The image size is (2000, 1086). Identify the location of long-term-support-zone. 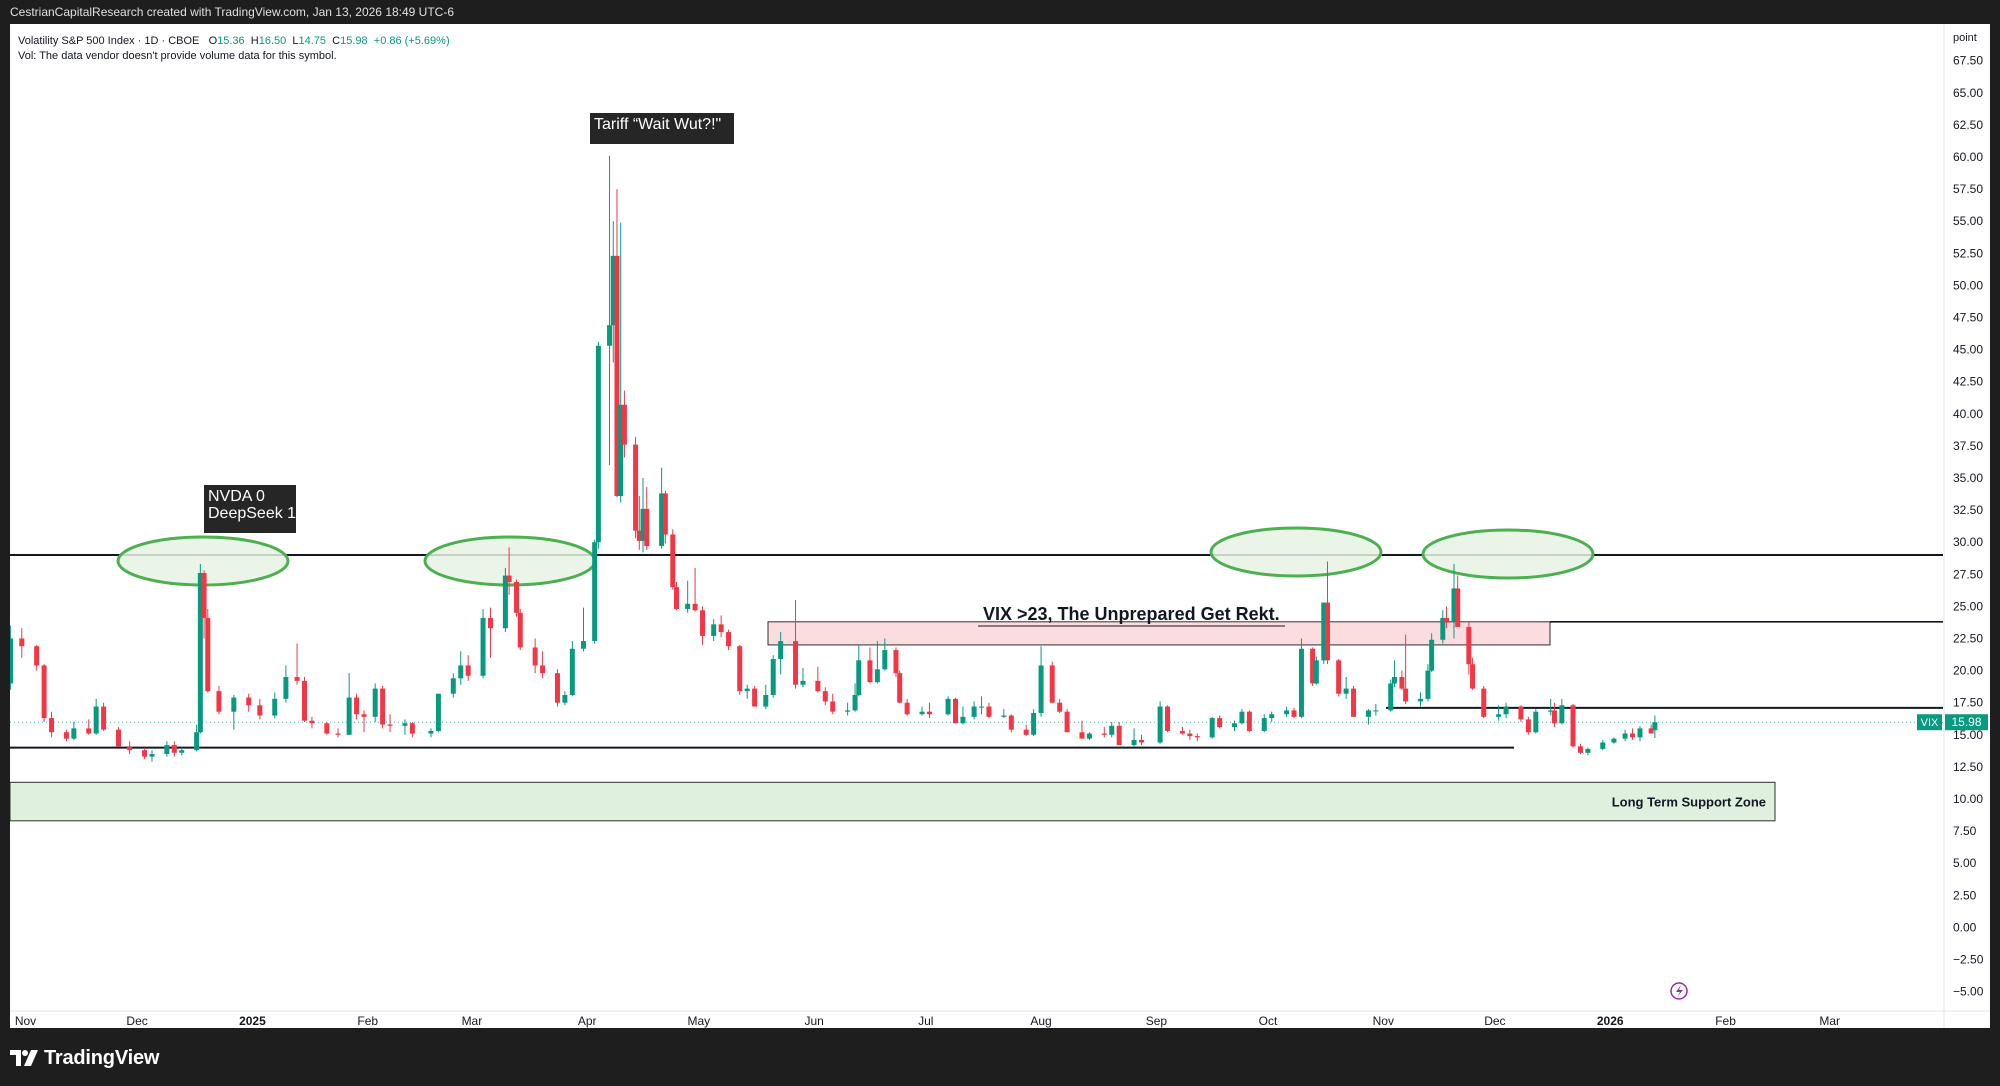
(893, 801).